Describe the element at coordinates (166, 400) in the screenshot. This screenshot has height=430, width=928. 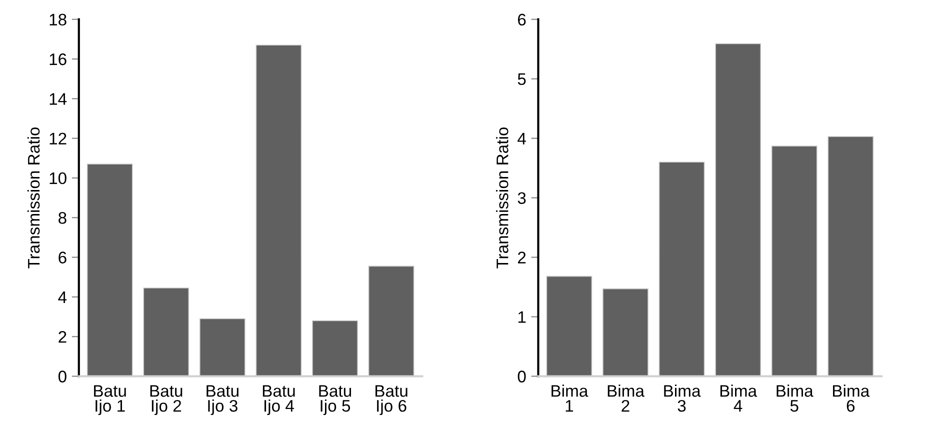
I see `x-tick-label: Batu Ijo 2` at that location.